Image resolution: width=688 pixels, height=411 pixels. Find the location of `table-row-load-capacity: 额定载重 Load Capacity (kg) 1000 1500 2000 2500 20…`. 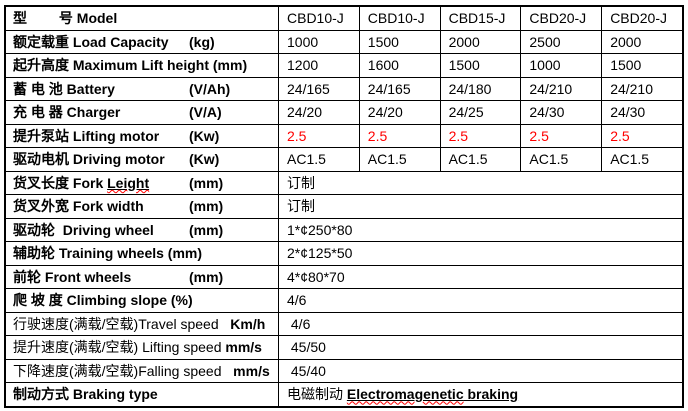

table-row-load-capacity: 额定载重 Load Capacity (kg) 1000 1500 2000 2500 20… is located at coordinates (344, 41).